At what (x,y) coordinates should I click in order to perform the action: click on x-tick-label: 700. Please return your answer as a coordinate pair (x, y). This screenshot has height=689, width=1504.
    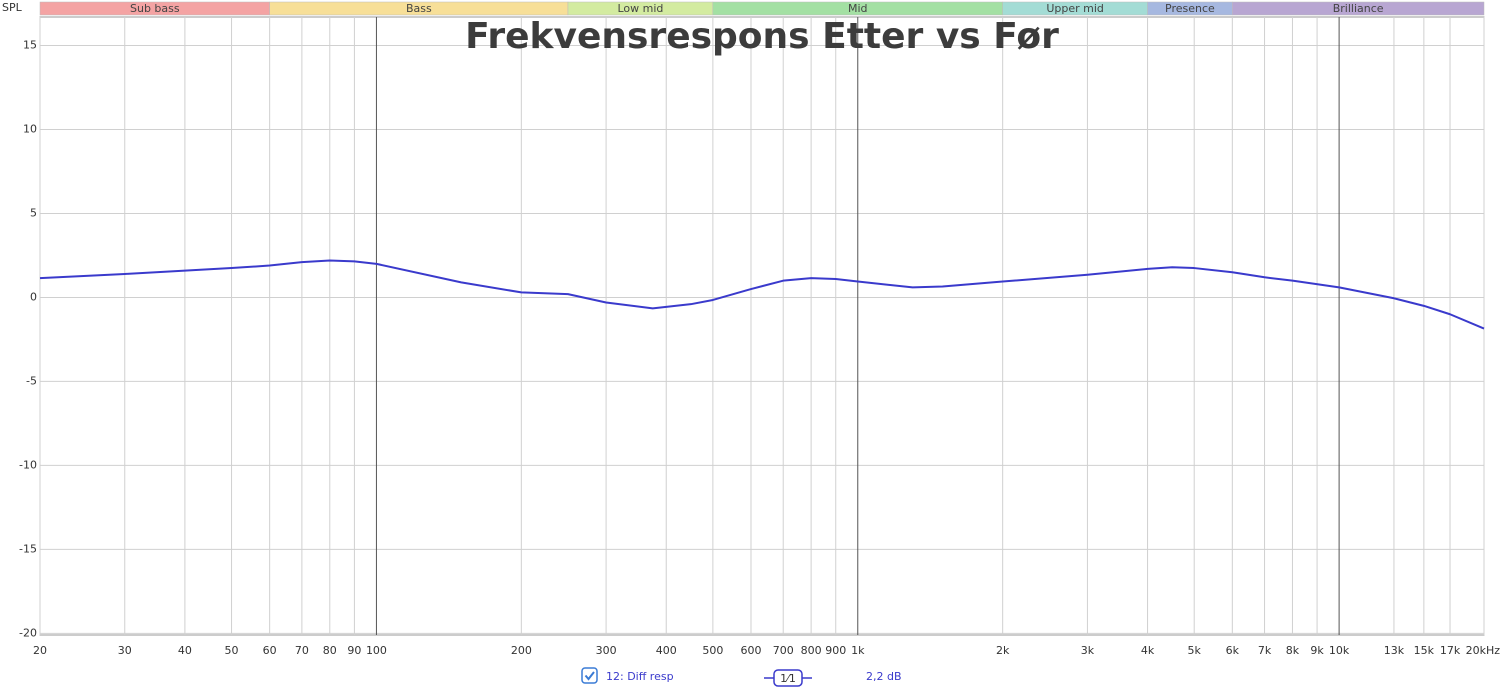
    Looking at the image, I should click on (783, 650).